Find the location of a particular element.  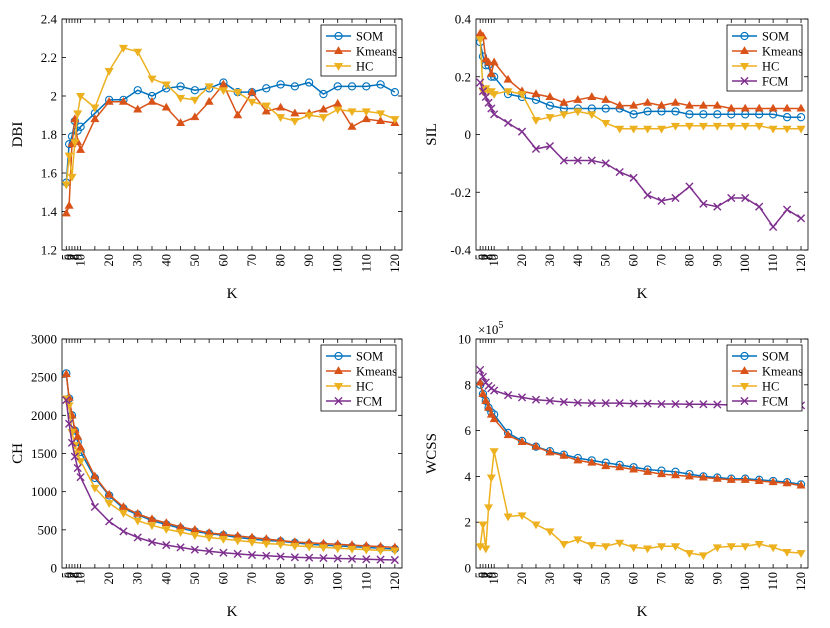

y-exponent-label: ×10⁵ is located at coordinates (490, 328).